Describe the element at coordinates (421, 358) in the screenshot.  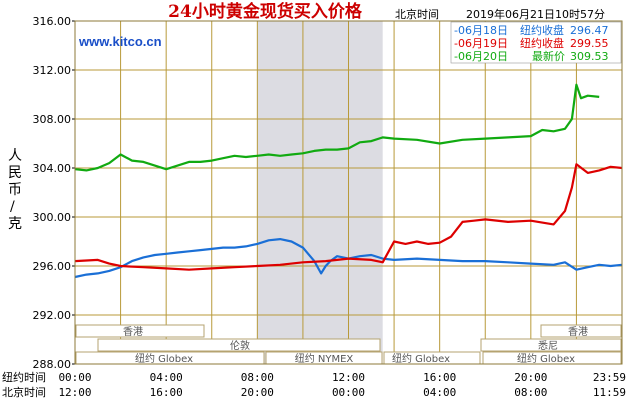
I see `market-ny-globex-mid: 纽约 Globex` at that location.